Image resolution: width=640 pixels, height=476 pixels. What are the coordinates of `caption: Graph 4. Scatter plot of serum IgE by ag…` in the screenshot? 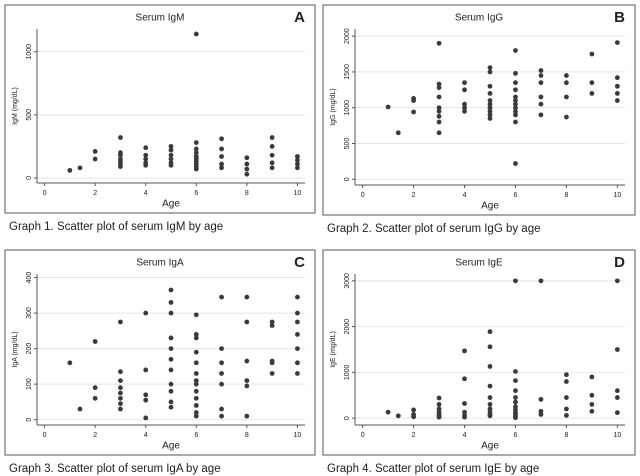 It's located at (433, 469).